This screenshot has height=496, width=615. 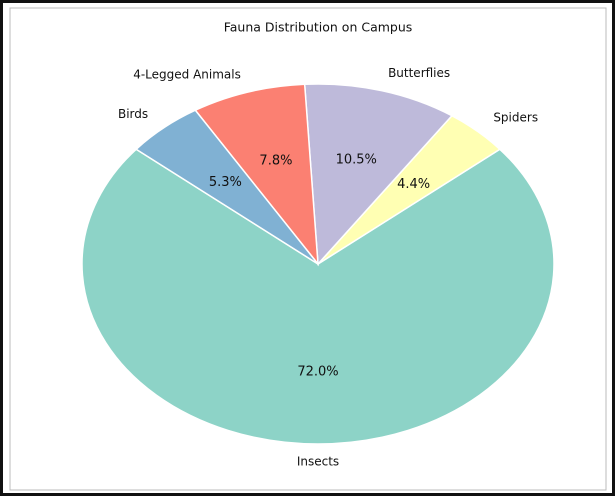 I want to click on slice-percent: 7.8%, so click(x=275, y=160).